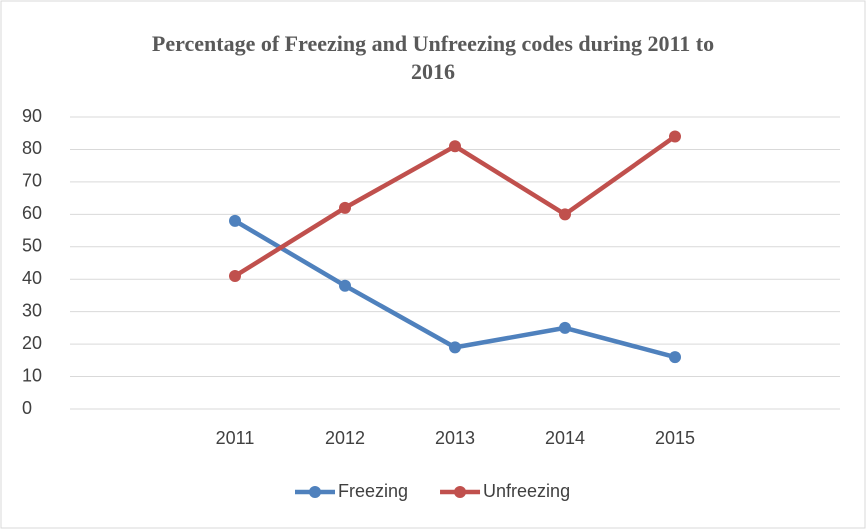 The width and height of the screenshot is (867, 530). I want to click on y-tick-label: 30, so click(32, 310).